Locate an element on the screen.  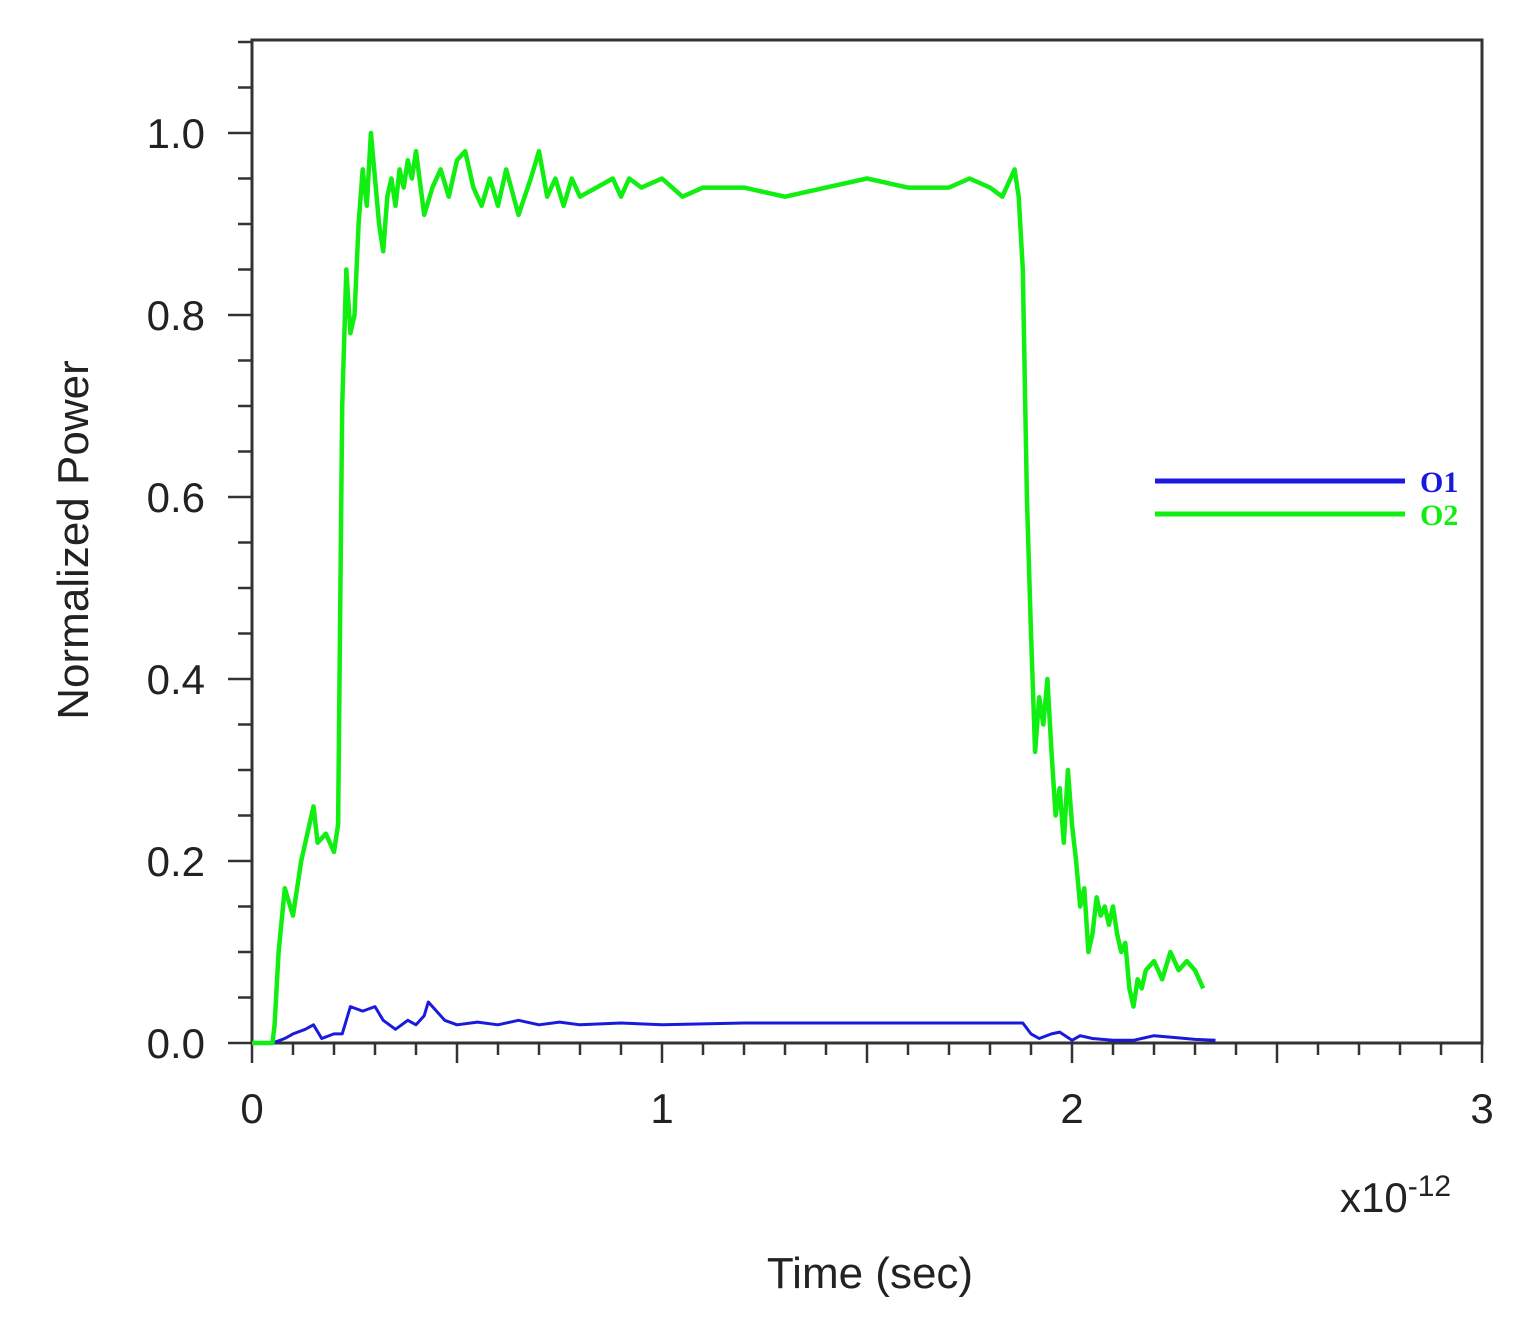
x-tick-label: 2 is located at coordinates (1071, 1108).